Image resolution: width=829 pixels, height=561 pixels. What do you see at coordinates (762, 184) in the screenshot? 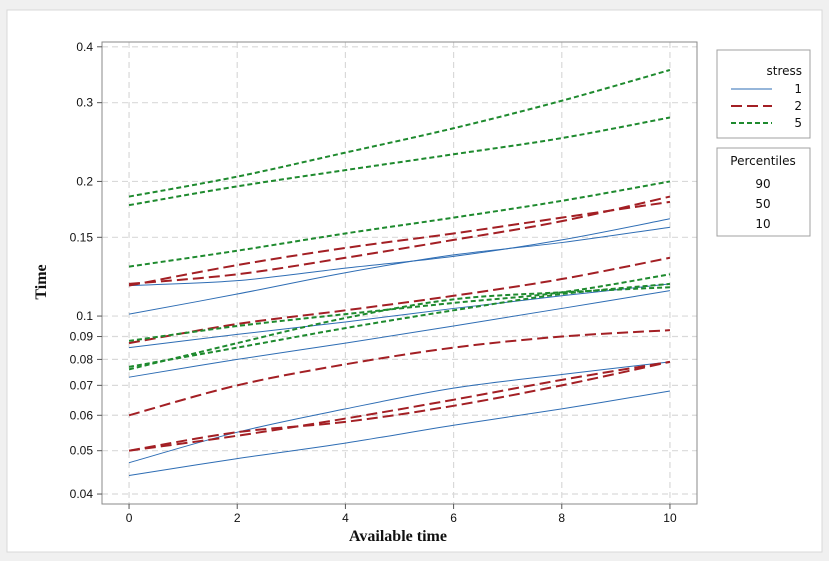
I see `legend-label-percentile: 90` at bounding box center [762, 184].